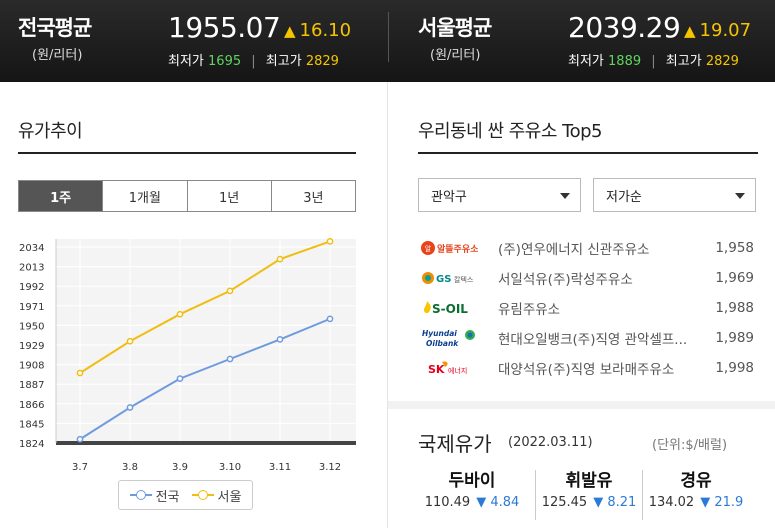  What do you see at coordinates (322, 61) in the screenshot?
I see `national-max-price: 2829` at bounding box center [322, 61].